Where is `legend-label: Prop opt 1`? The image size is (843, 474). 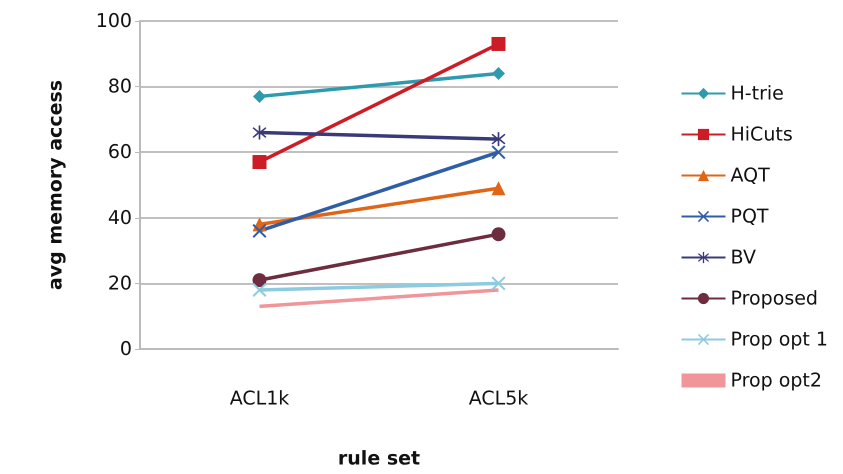
legend-label: Prop opt 1 is located at coordinates (779, 339).